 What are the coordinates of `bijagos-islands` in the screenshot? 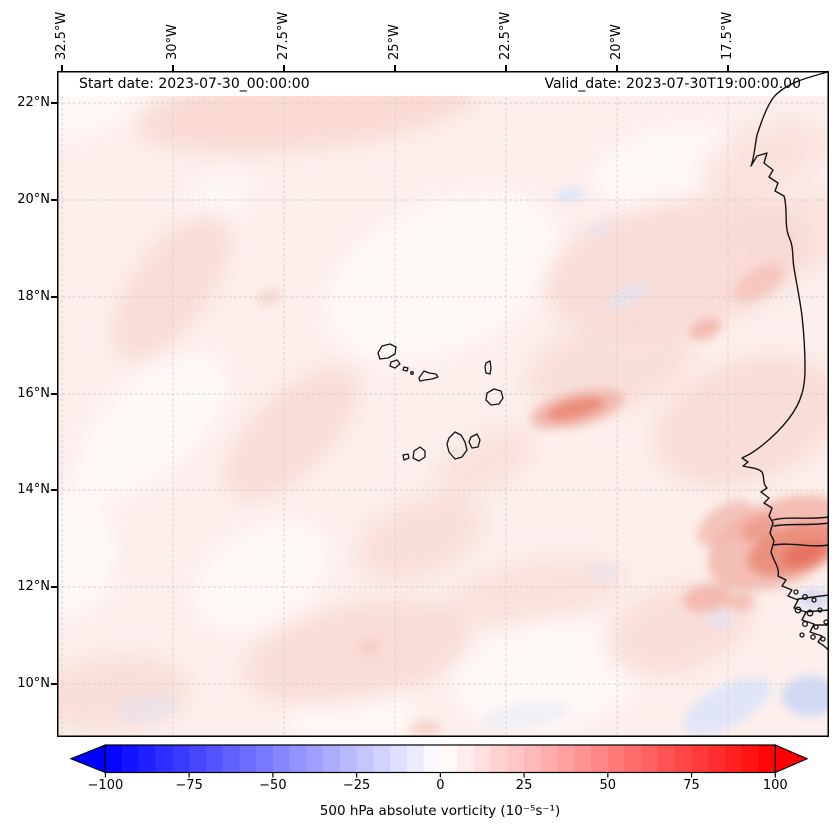 It's located at (811, 615).